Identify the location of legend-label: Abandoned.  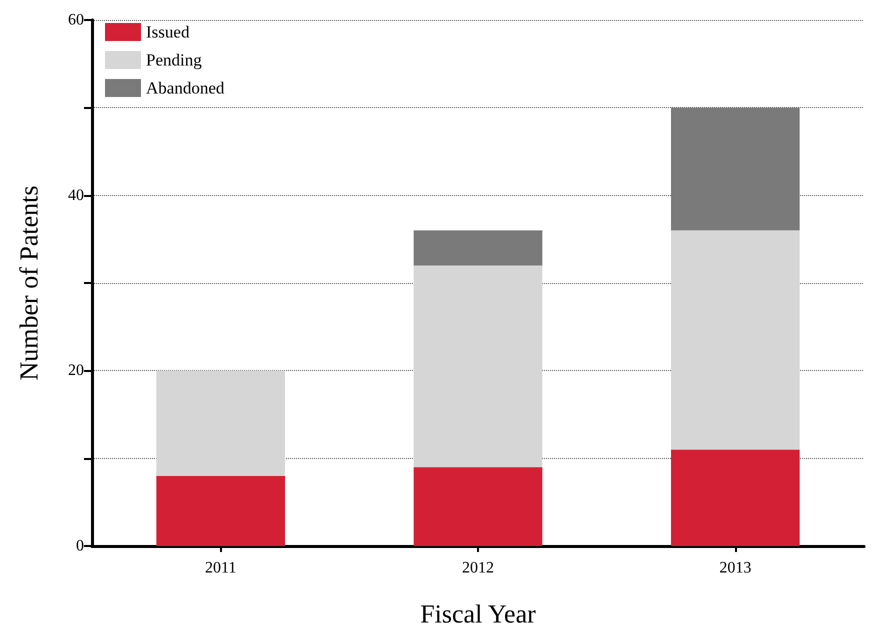
(185, 88).